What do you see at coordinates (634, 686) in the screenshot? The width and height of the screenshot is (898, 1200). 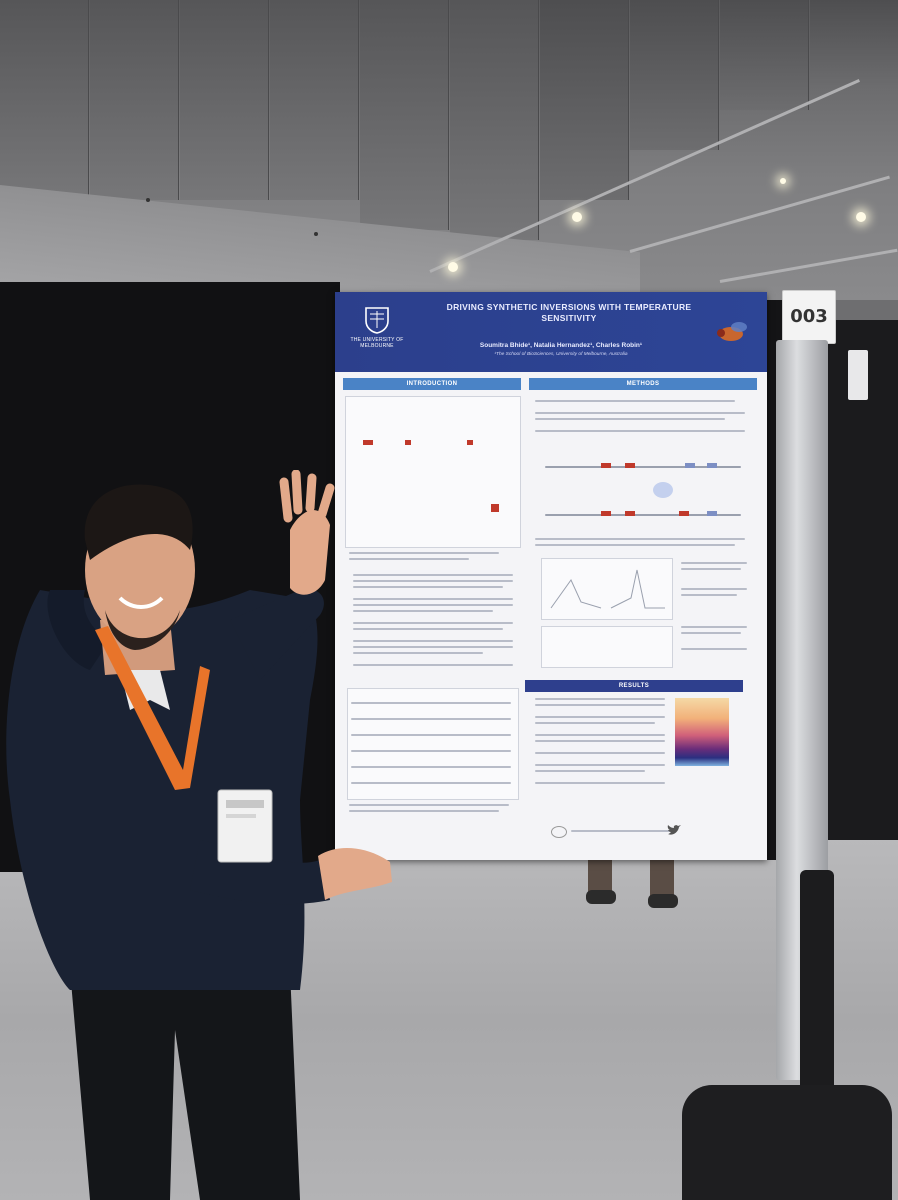 I see `section-results: RESULTS` at bounding box center [634, 686].